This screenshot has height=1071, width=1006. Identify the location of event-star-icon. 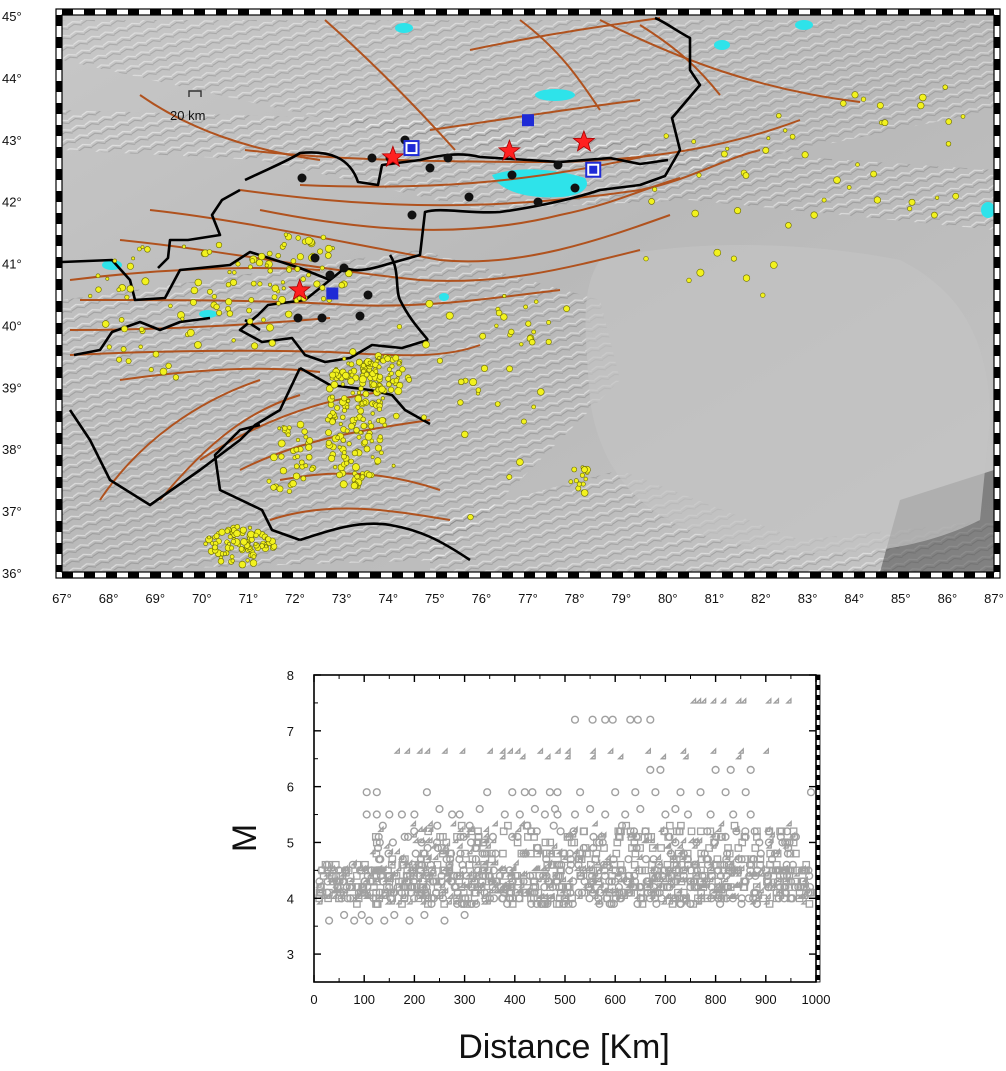
(393, 156).